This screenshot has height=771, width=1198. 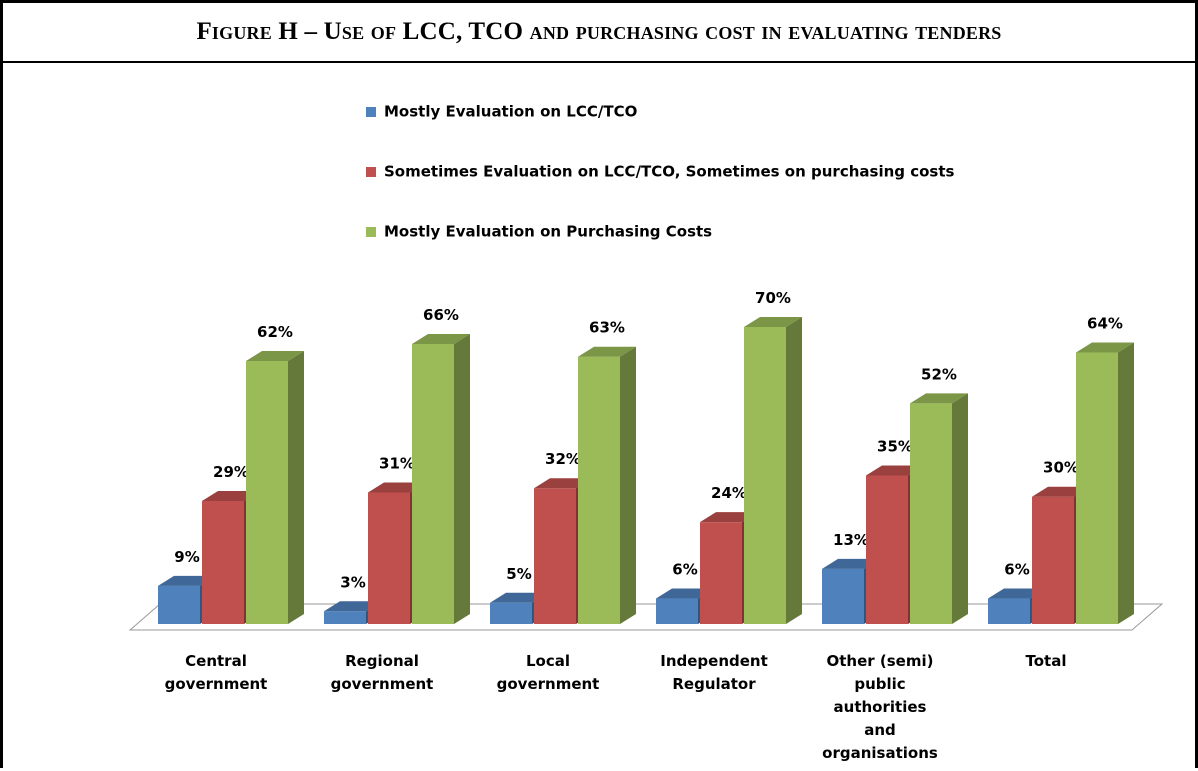 I want to click on value-label: 29%, so click(x=231, y=472).